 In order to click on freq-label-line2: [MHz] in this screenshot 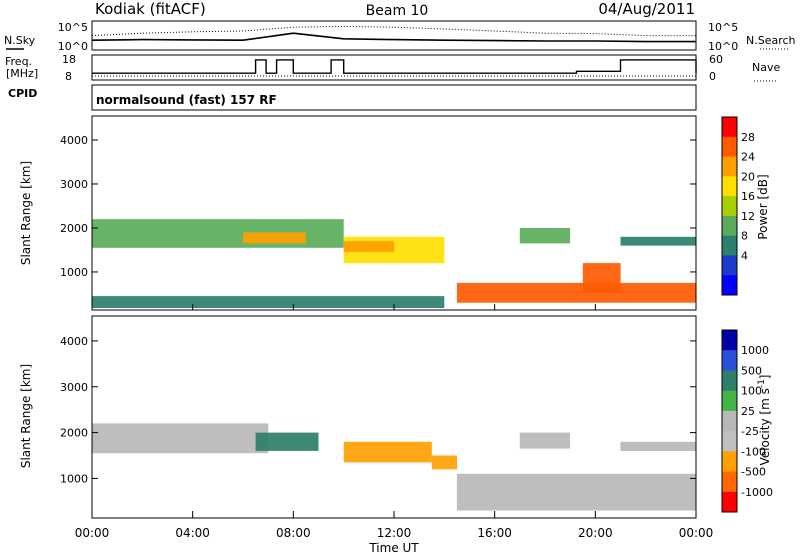, I will do `click(22, 73)`.